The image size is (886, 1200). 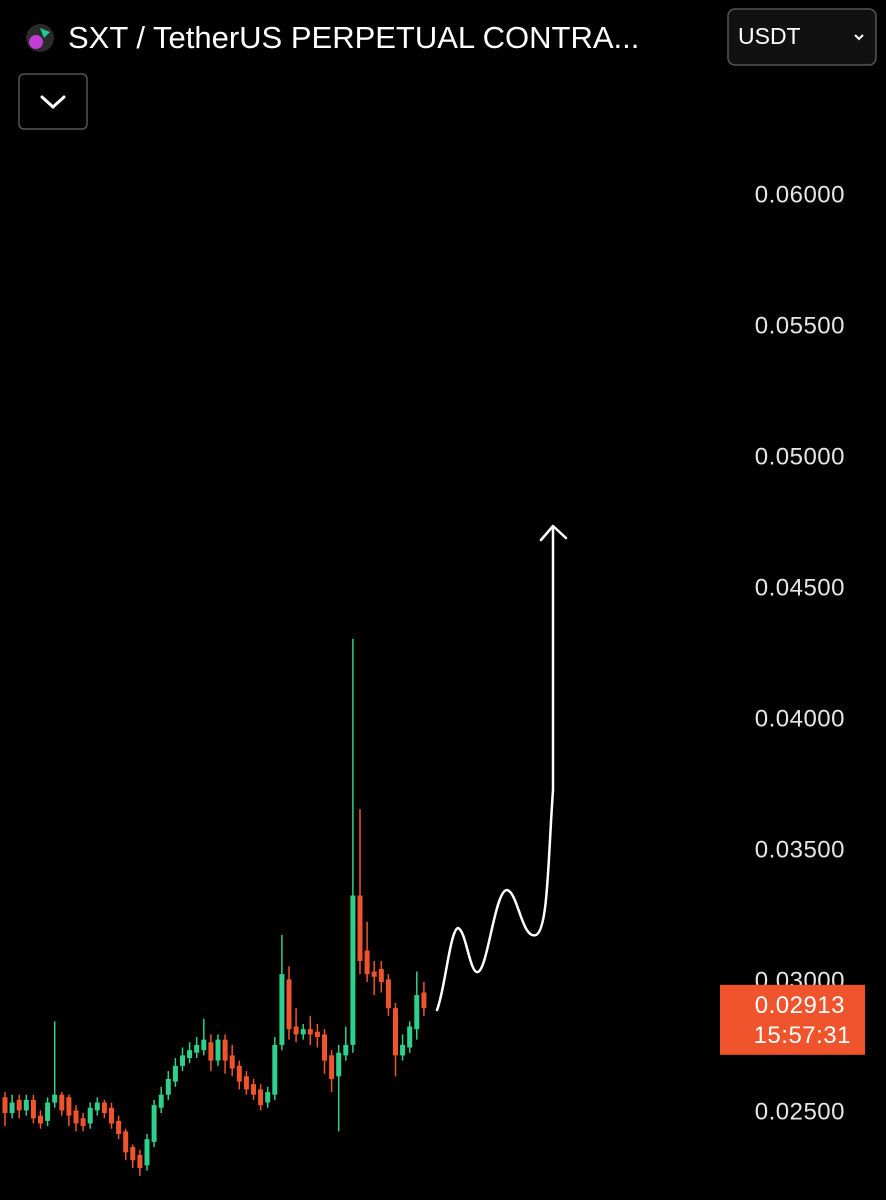 I want to click on expand-button, so click(x=53, y=101).